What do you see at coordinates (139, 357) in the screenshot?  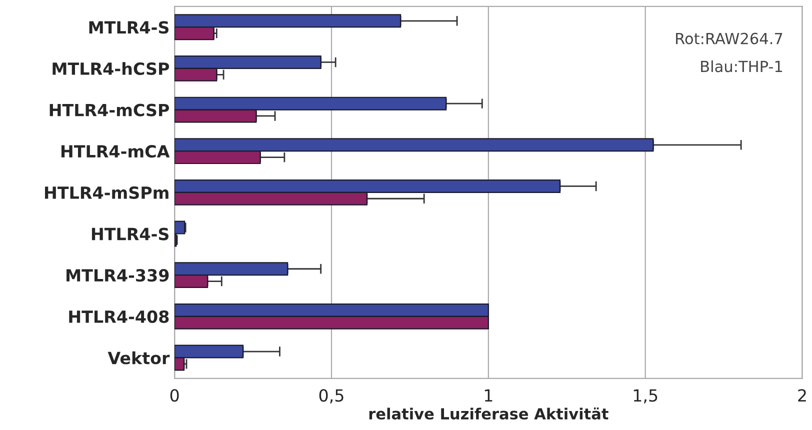 I see `y-tick-label: Vektor` at bounding box center [139, 357].